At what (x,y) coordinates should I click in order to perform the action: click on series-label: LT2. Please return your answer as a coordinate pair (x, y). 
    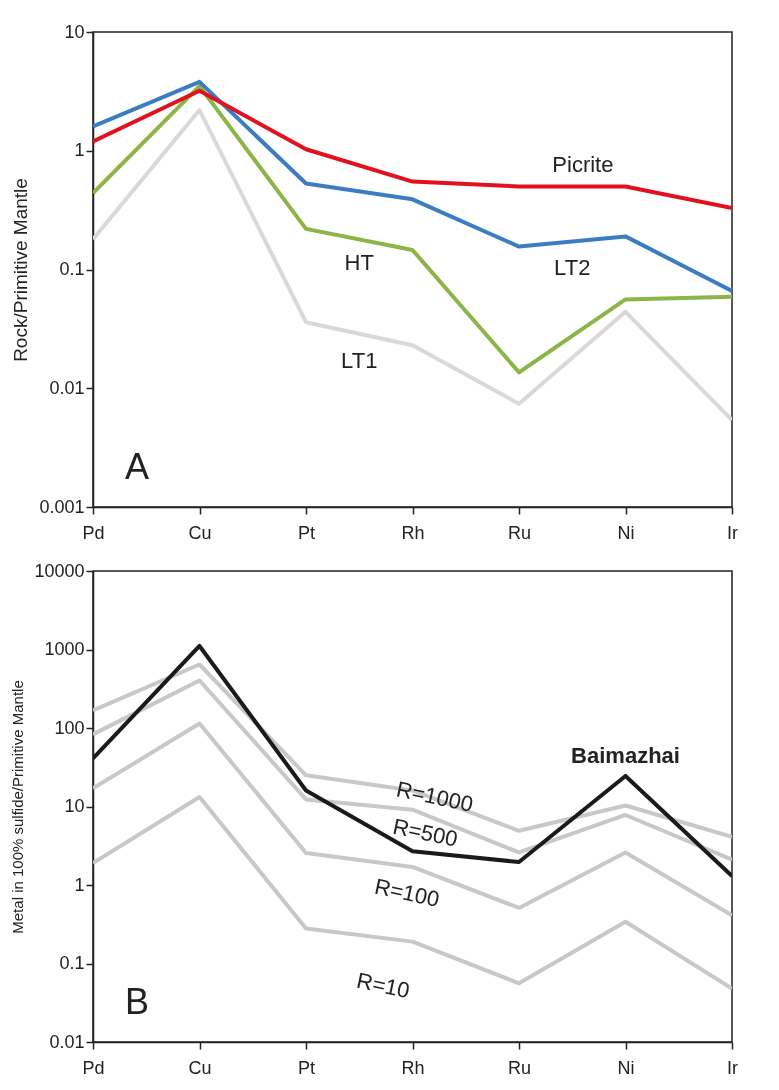
    Looking at the image, I should click on (572, 268).